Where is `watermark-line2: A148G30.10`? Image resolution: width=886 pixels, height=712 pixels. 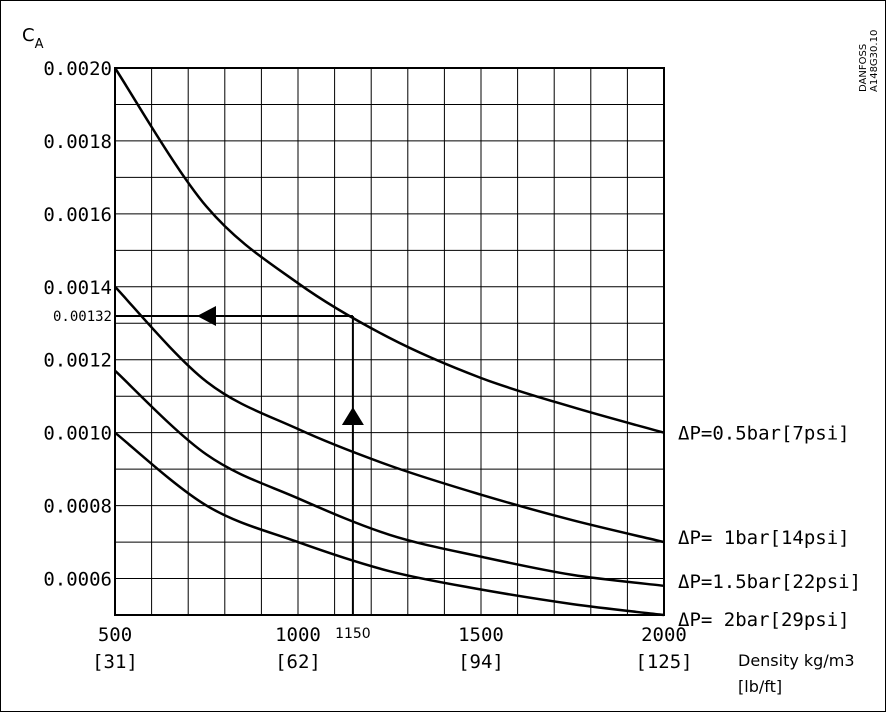 watermark-line2: A148G30.10 is located at coordinates (874, 61).